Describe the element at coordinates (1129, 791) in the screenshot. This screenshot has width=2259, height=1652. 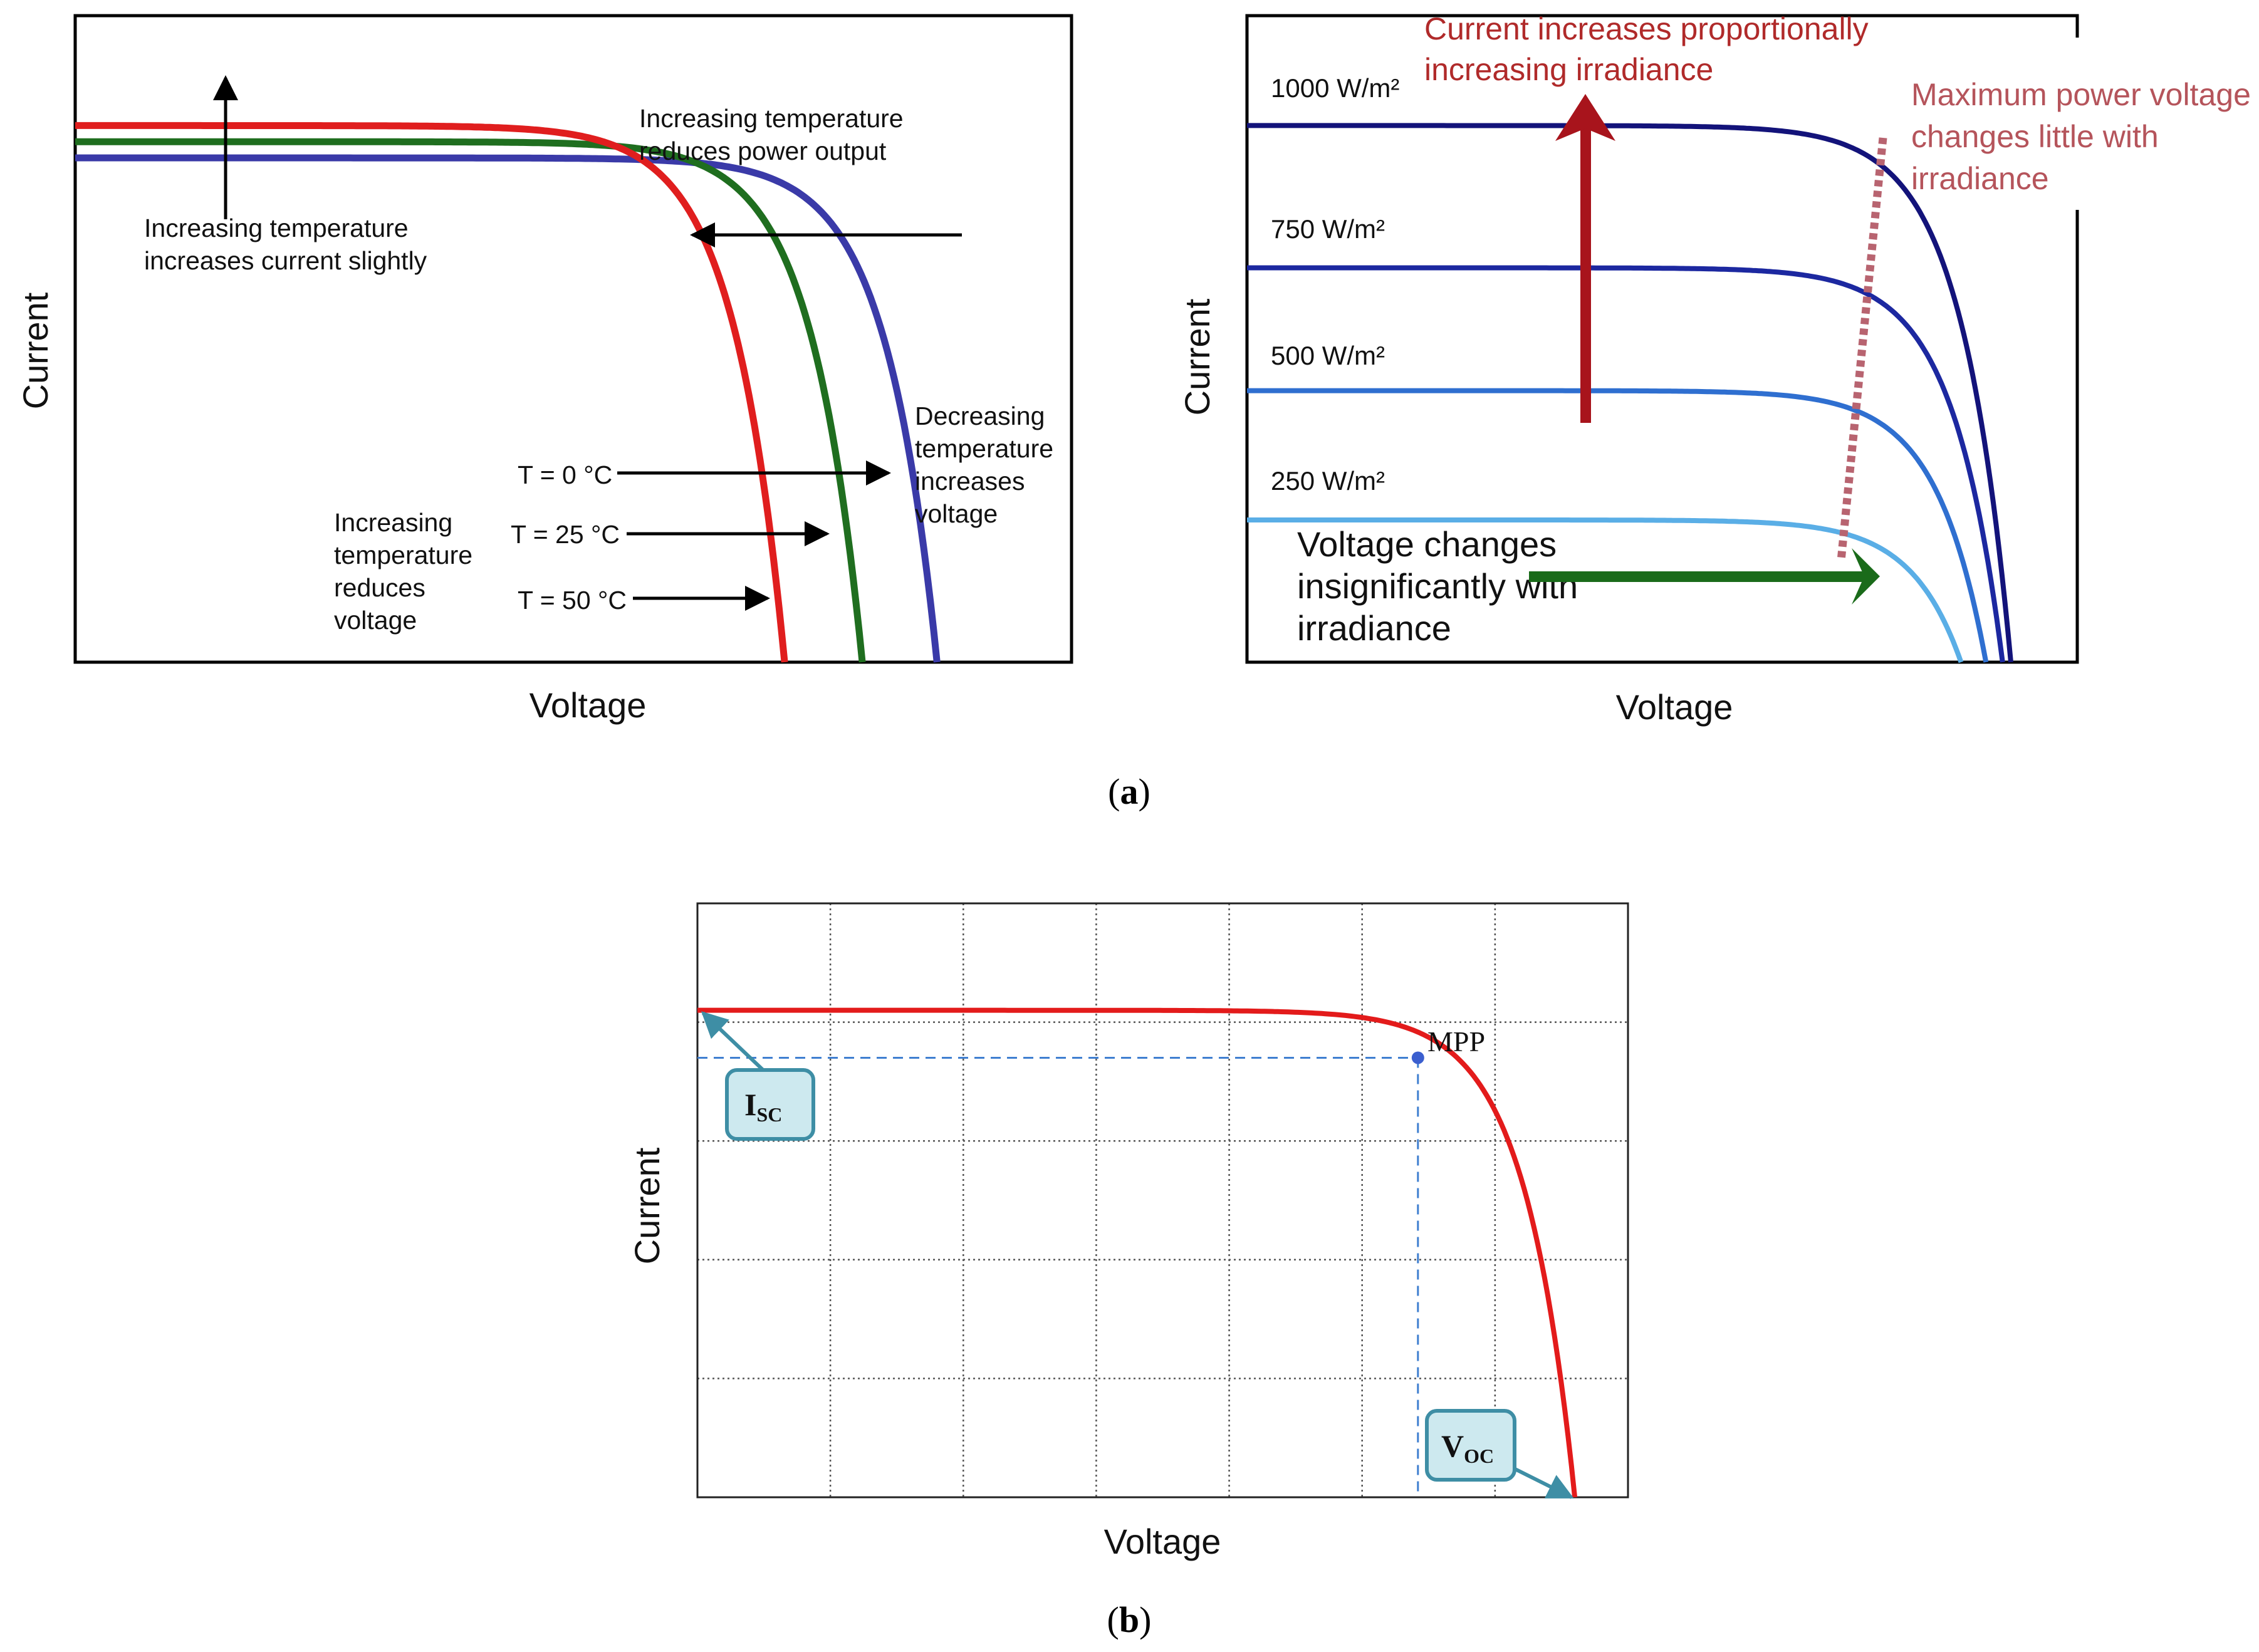
I see `caption-a: (a)` at that location.